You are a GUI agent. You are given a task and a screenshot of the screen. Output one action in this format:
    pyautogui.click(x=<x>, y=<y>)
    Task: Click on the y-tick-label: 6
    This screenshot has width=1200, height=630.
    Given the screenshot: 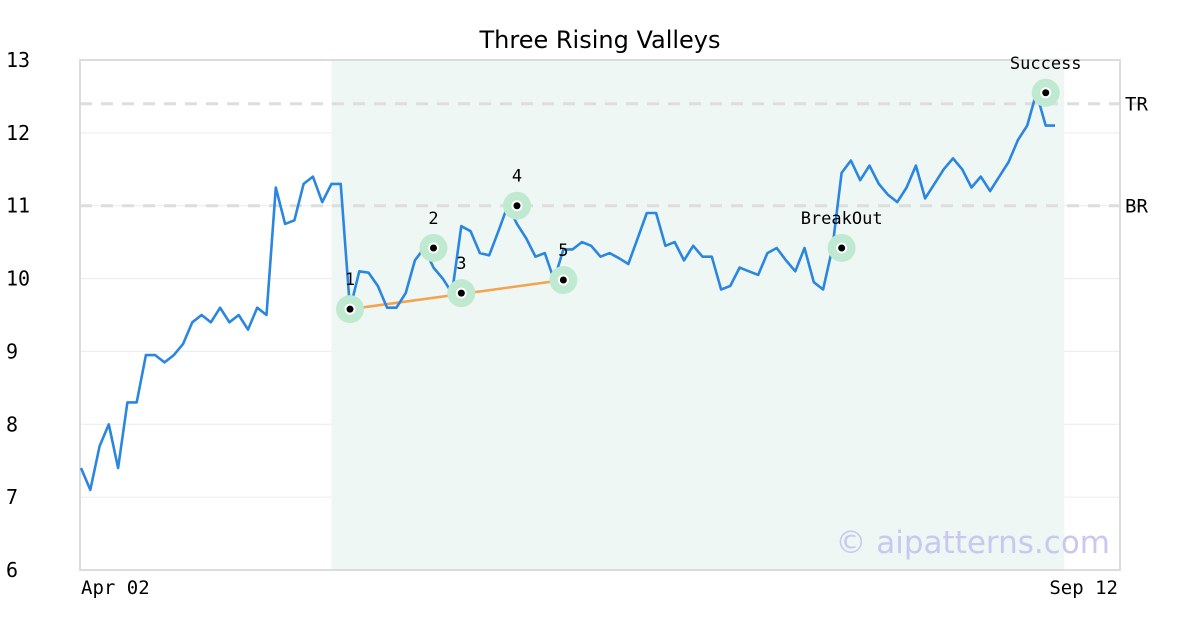 What is the action you would take?
    pyautogui.click(x=12, y=570)
    